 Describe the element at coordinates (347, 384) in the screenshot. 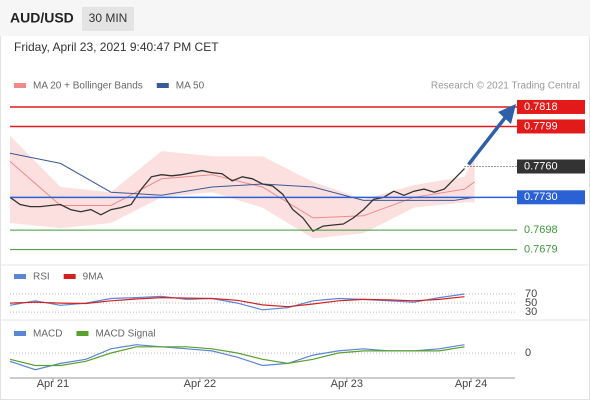

I see `x-tick-label: Apr 23` at that location.